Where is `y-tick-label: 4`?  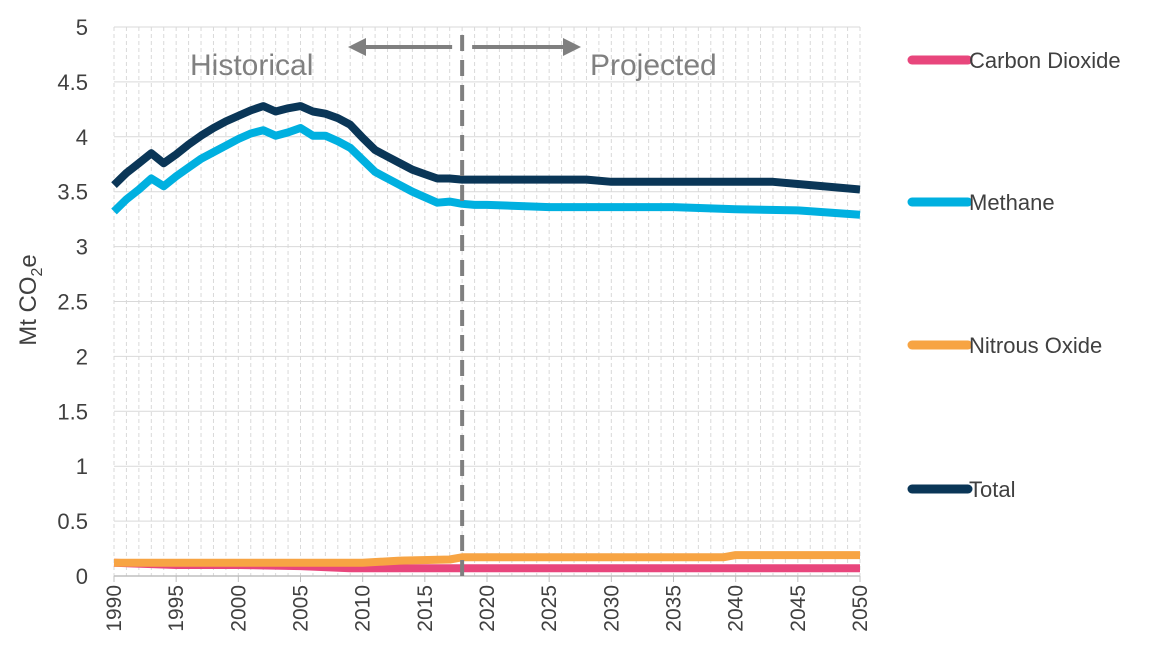 y-tick-label: 4 is located at coordinates (82, 137).